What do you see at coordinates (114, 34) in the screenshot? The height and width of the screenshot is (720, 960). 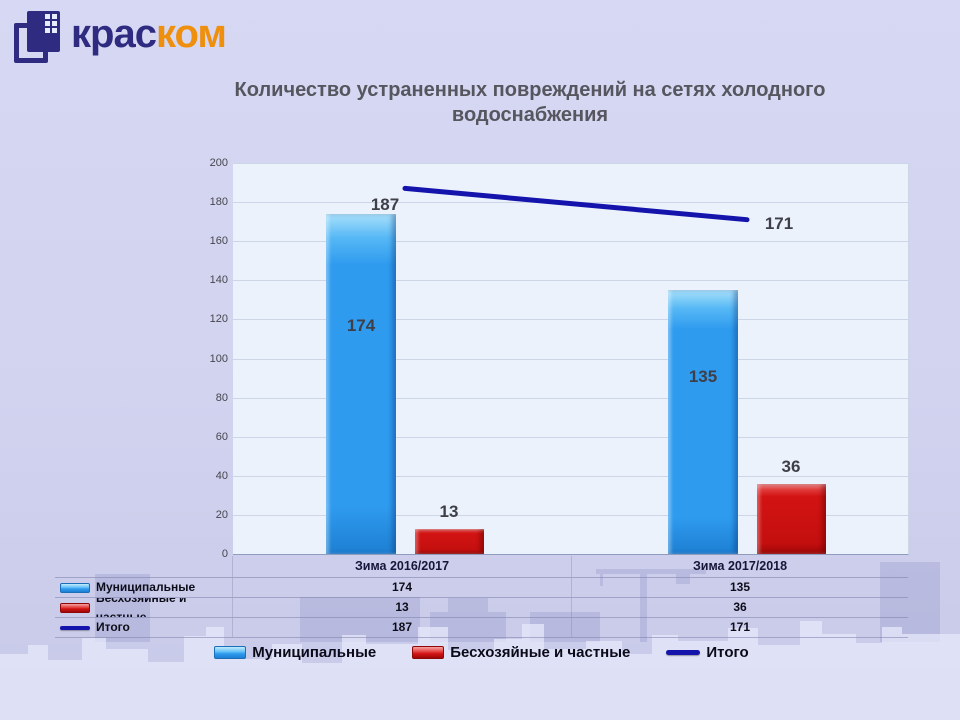 I see `logo-text-kras: крас` at bounding box center [114, 34].